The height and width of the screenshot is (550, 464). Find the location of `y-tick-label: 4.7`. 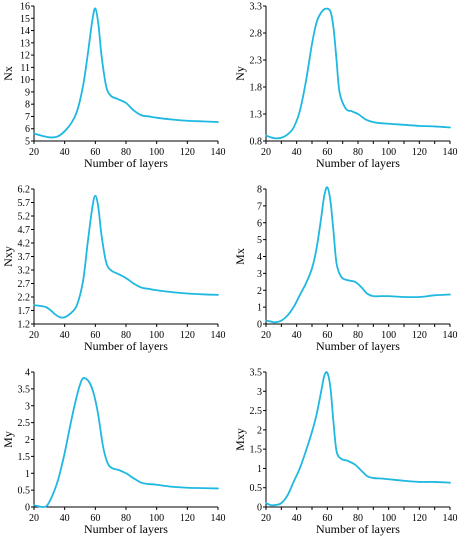

y-tick-label: 4.7 is located at coordinates (24, 230).